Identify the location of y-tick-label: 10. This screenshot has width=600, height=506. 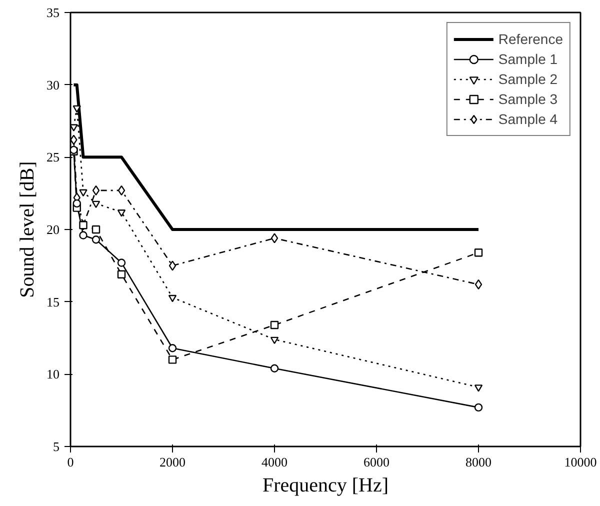
(53, 374).